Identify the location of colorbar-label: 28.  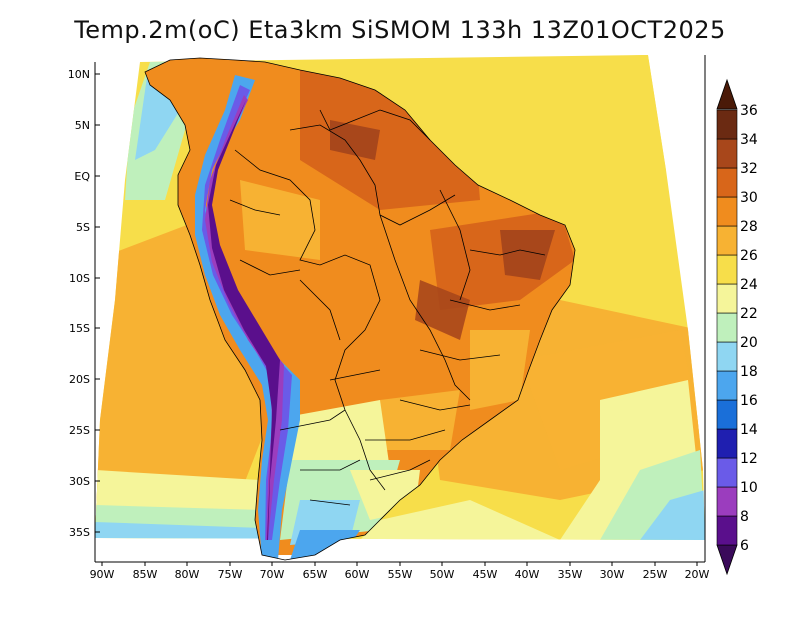
(749, 227).